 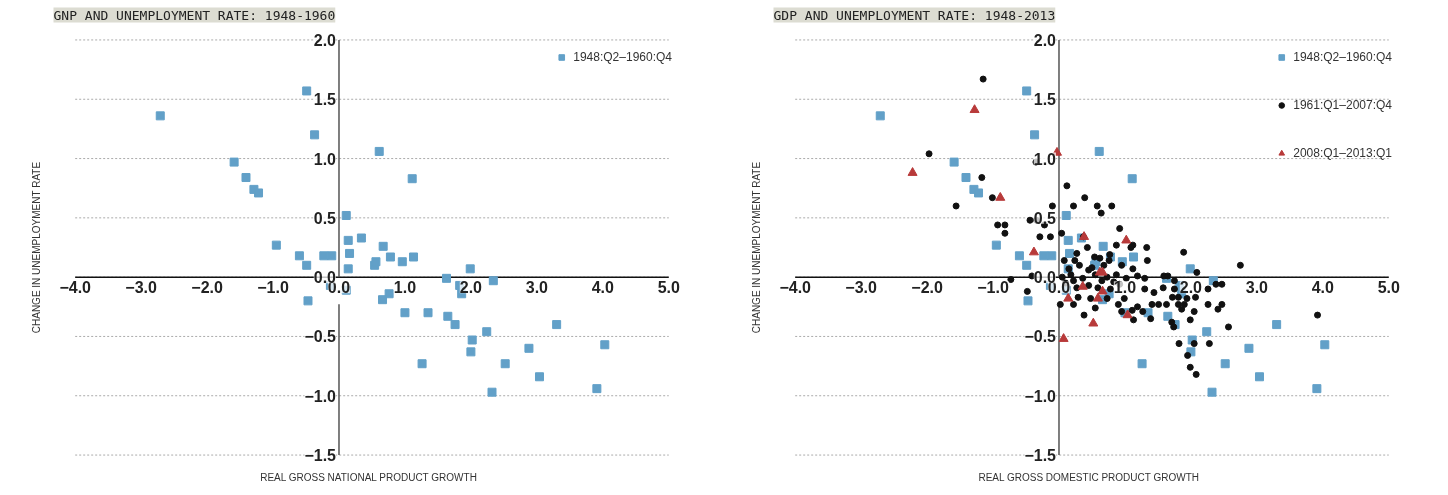 I want to click on legend-label: 2008:Q1–2013:Q1, so click(x=1342, y=153).